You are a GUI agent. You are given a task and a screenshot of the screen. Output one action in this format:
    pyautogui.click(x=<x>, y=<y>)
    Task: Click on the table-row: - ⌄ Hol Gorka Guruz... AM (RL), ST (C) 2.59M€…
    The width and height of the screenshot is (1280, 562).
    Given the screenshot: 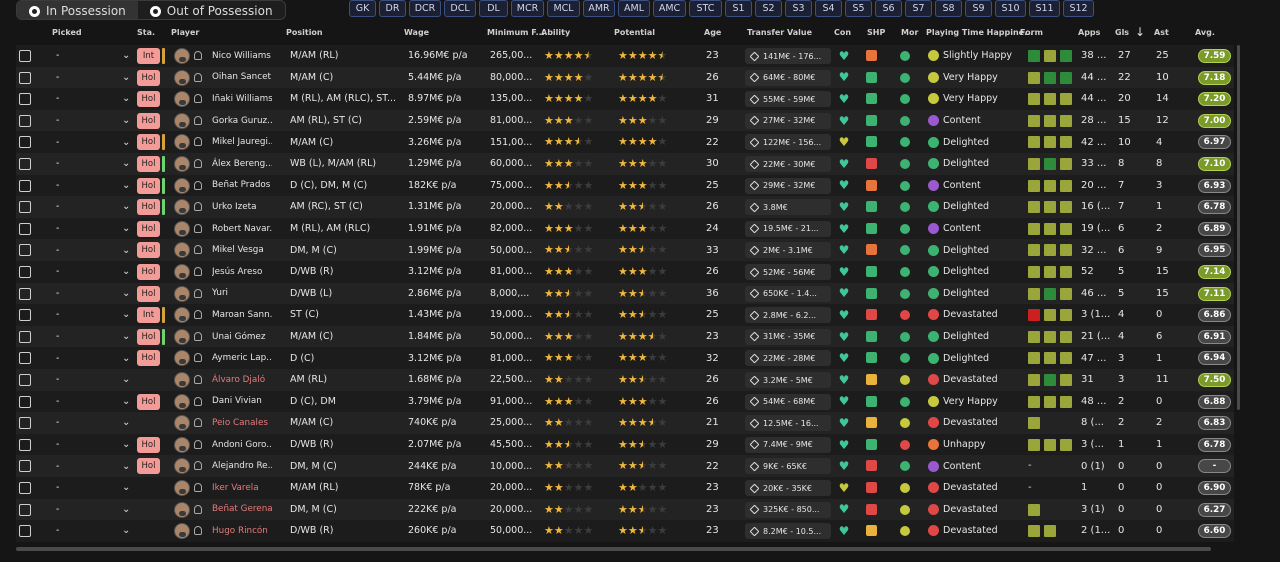 What is the action you would take?
    pyautogui.click(x=625, y=120)
    